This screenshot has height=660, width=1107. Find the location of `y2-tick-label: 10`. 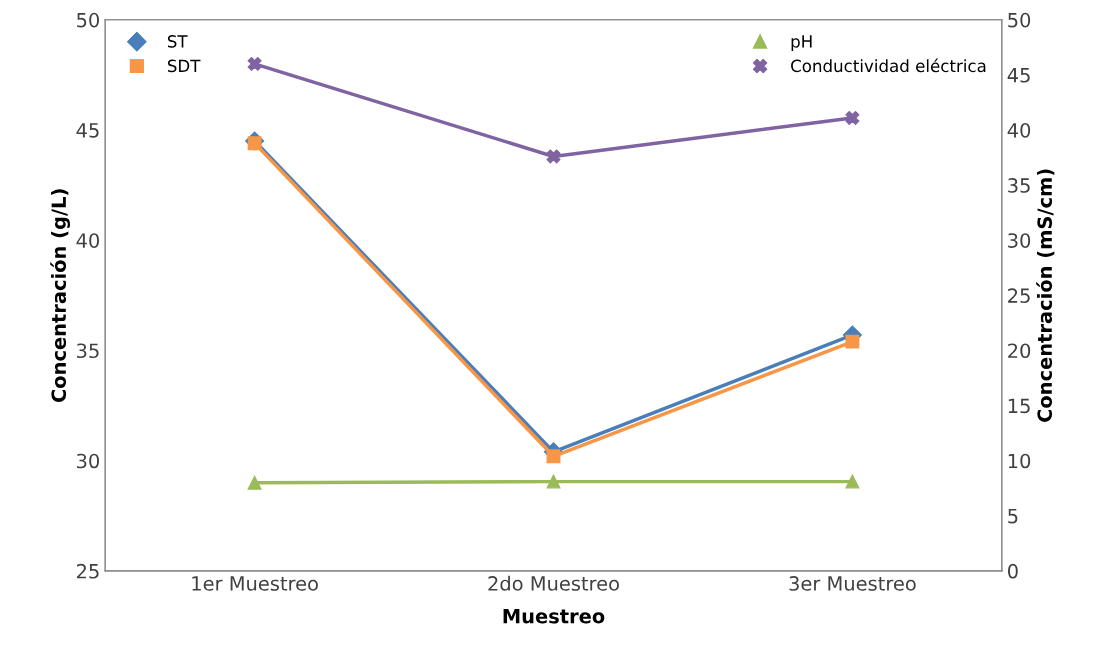

y2-tick-label: 10 is located at coordinates (1019, 461).